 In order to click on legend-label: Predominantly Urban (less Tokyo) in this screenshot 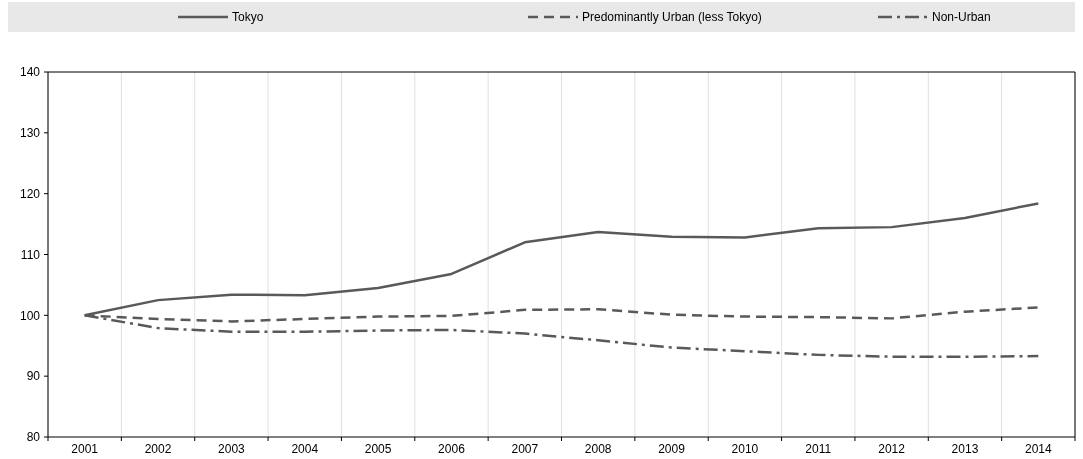, I will do `click(672, 17)`.